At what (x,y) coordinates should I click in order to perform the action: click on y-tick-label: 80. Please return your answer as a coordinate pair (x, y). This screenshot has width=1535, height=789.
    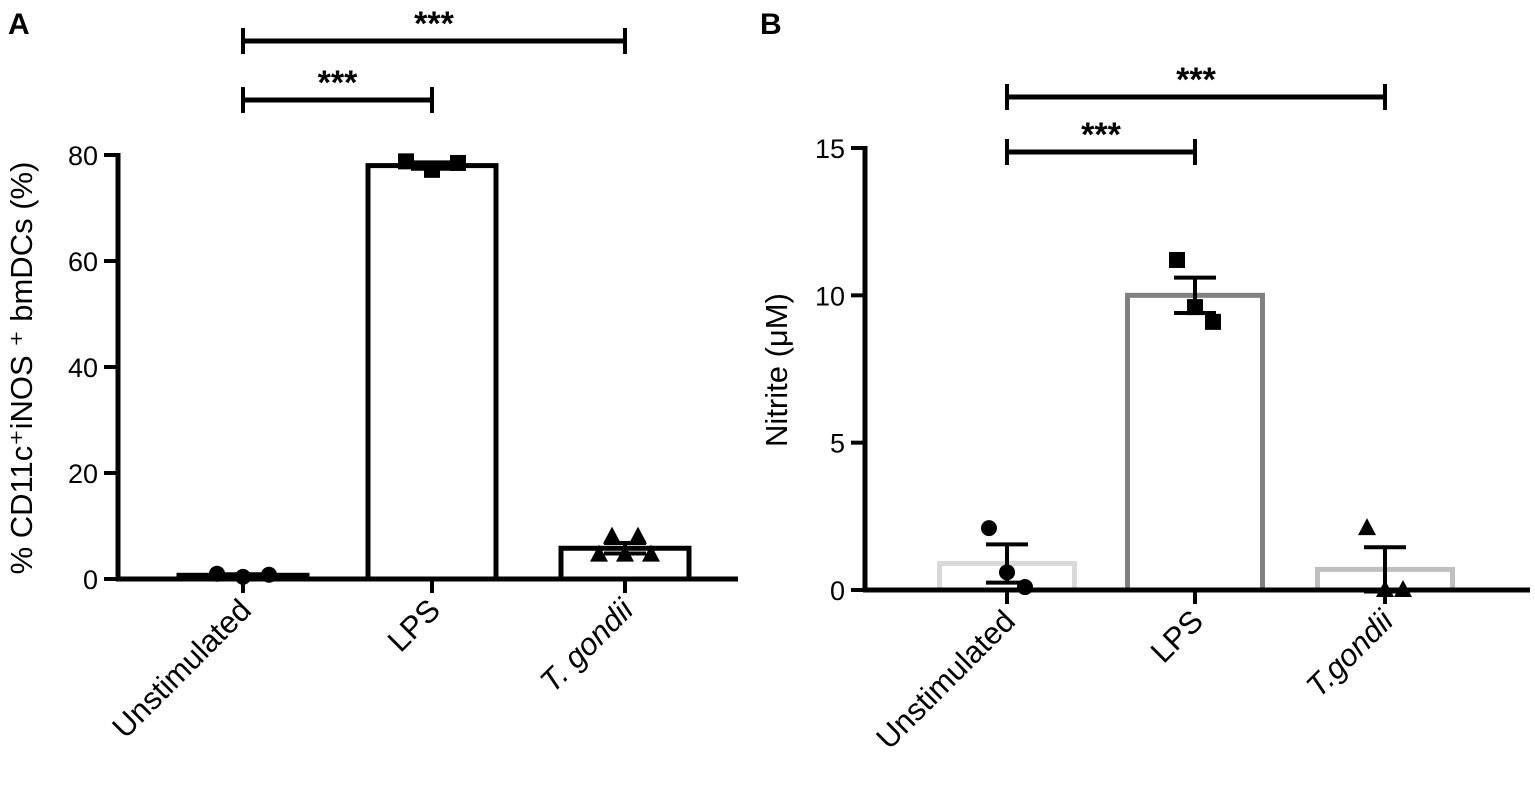
    Looking at the image, I should click on (83, 156).